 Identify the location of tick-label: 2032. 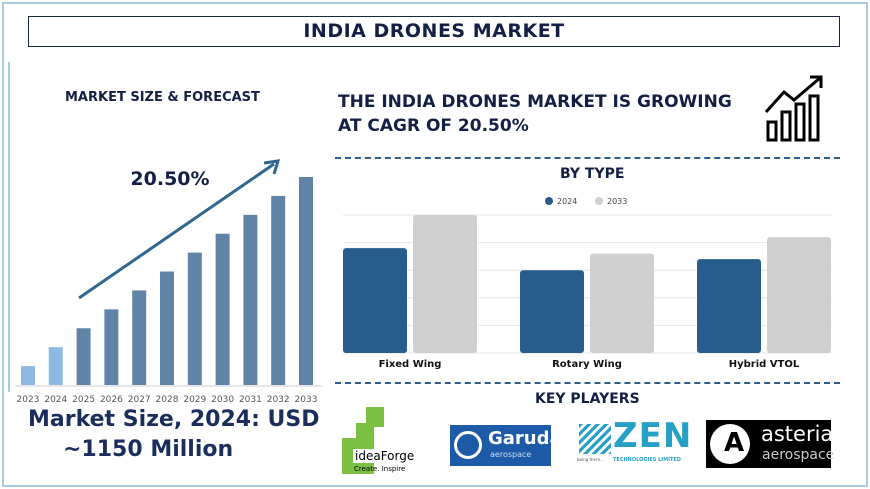
(278, 400).